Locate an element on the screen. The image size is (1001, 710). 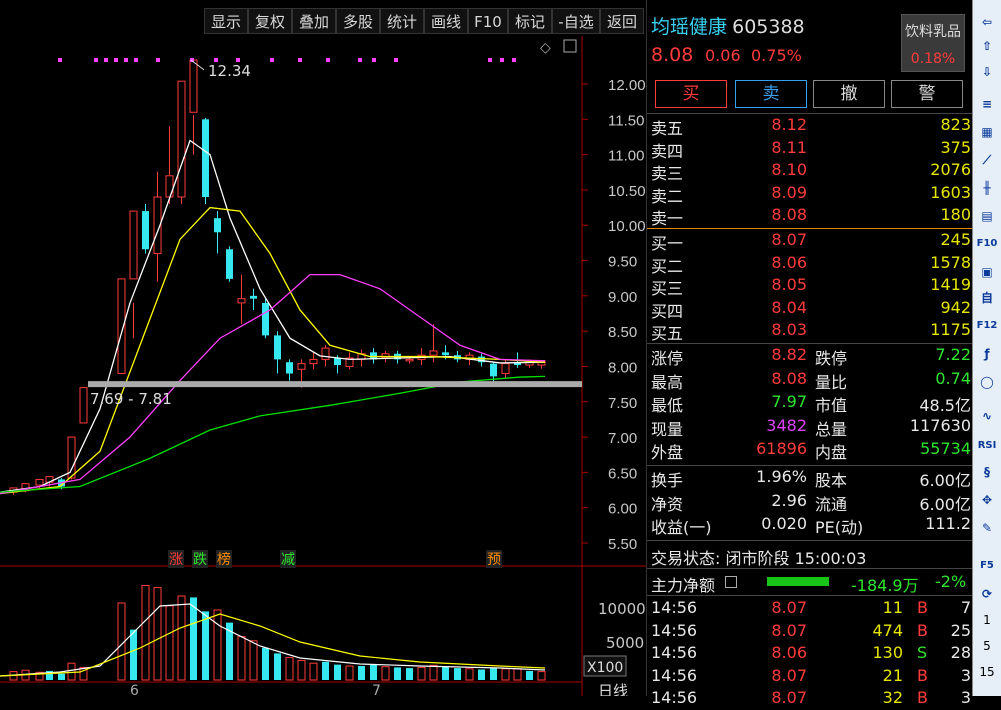
window-icon is located at coordinates (570, 46).